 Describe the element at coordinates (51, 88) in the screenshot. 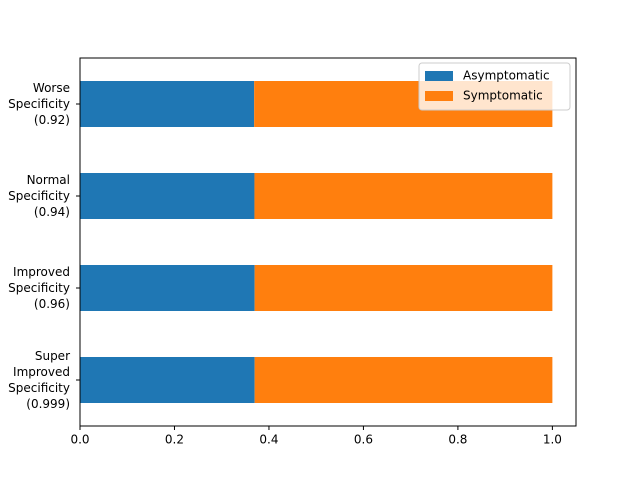

I see `y-tick-label-line: Worse` at that location.